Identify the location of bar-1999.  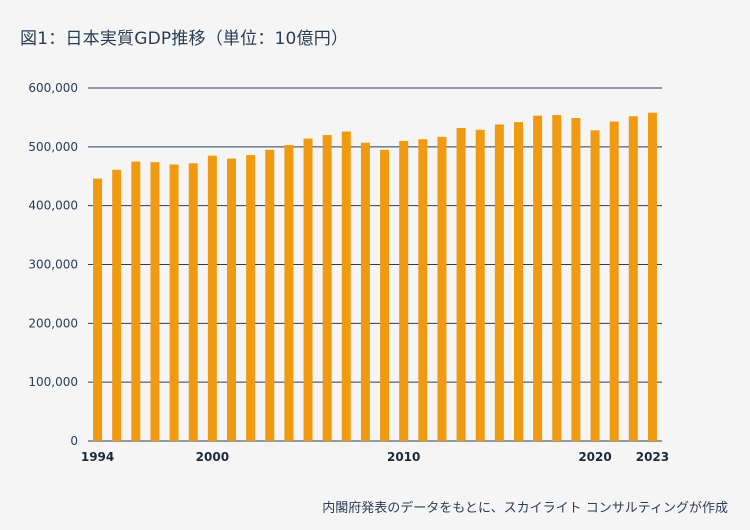
(193, 302).